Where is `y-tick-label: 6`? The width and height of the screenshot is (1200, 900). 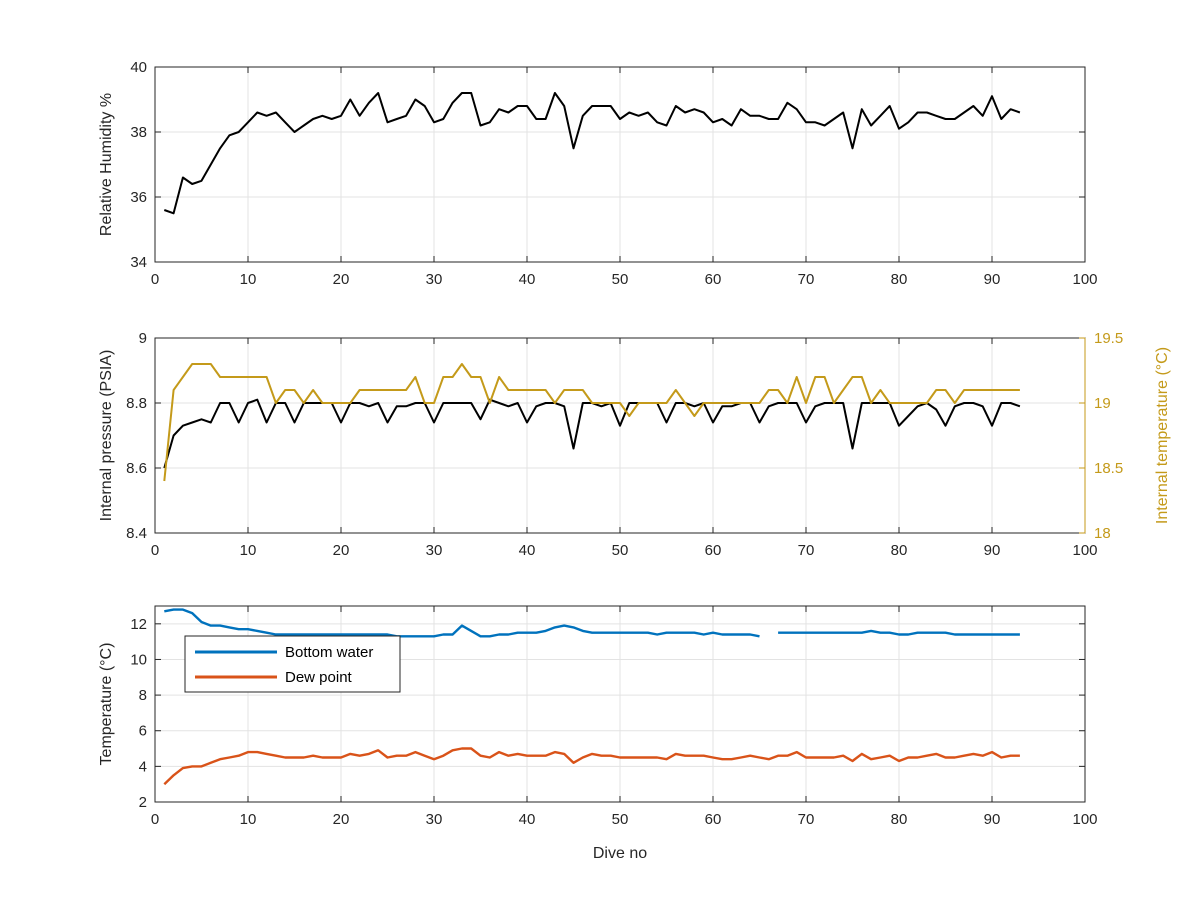
y-tick-label: 6 is located at coordinates (143, 731).